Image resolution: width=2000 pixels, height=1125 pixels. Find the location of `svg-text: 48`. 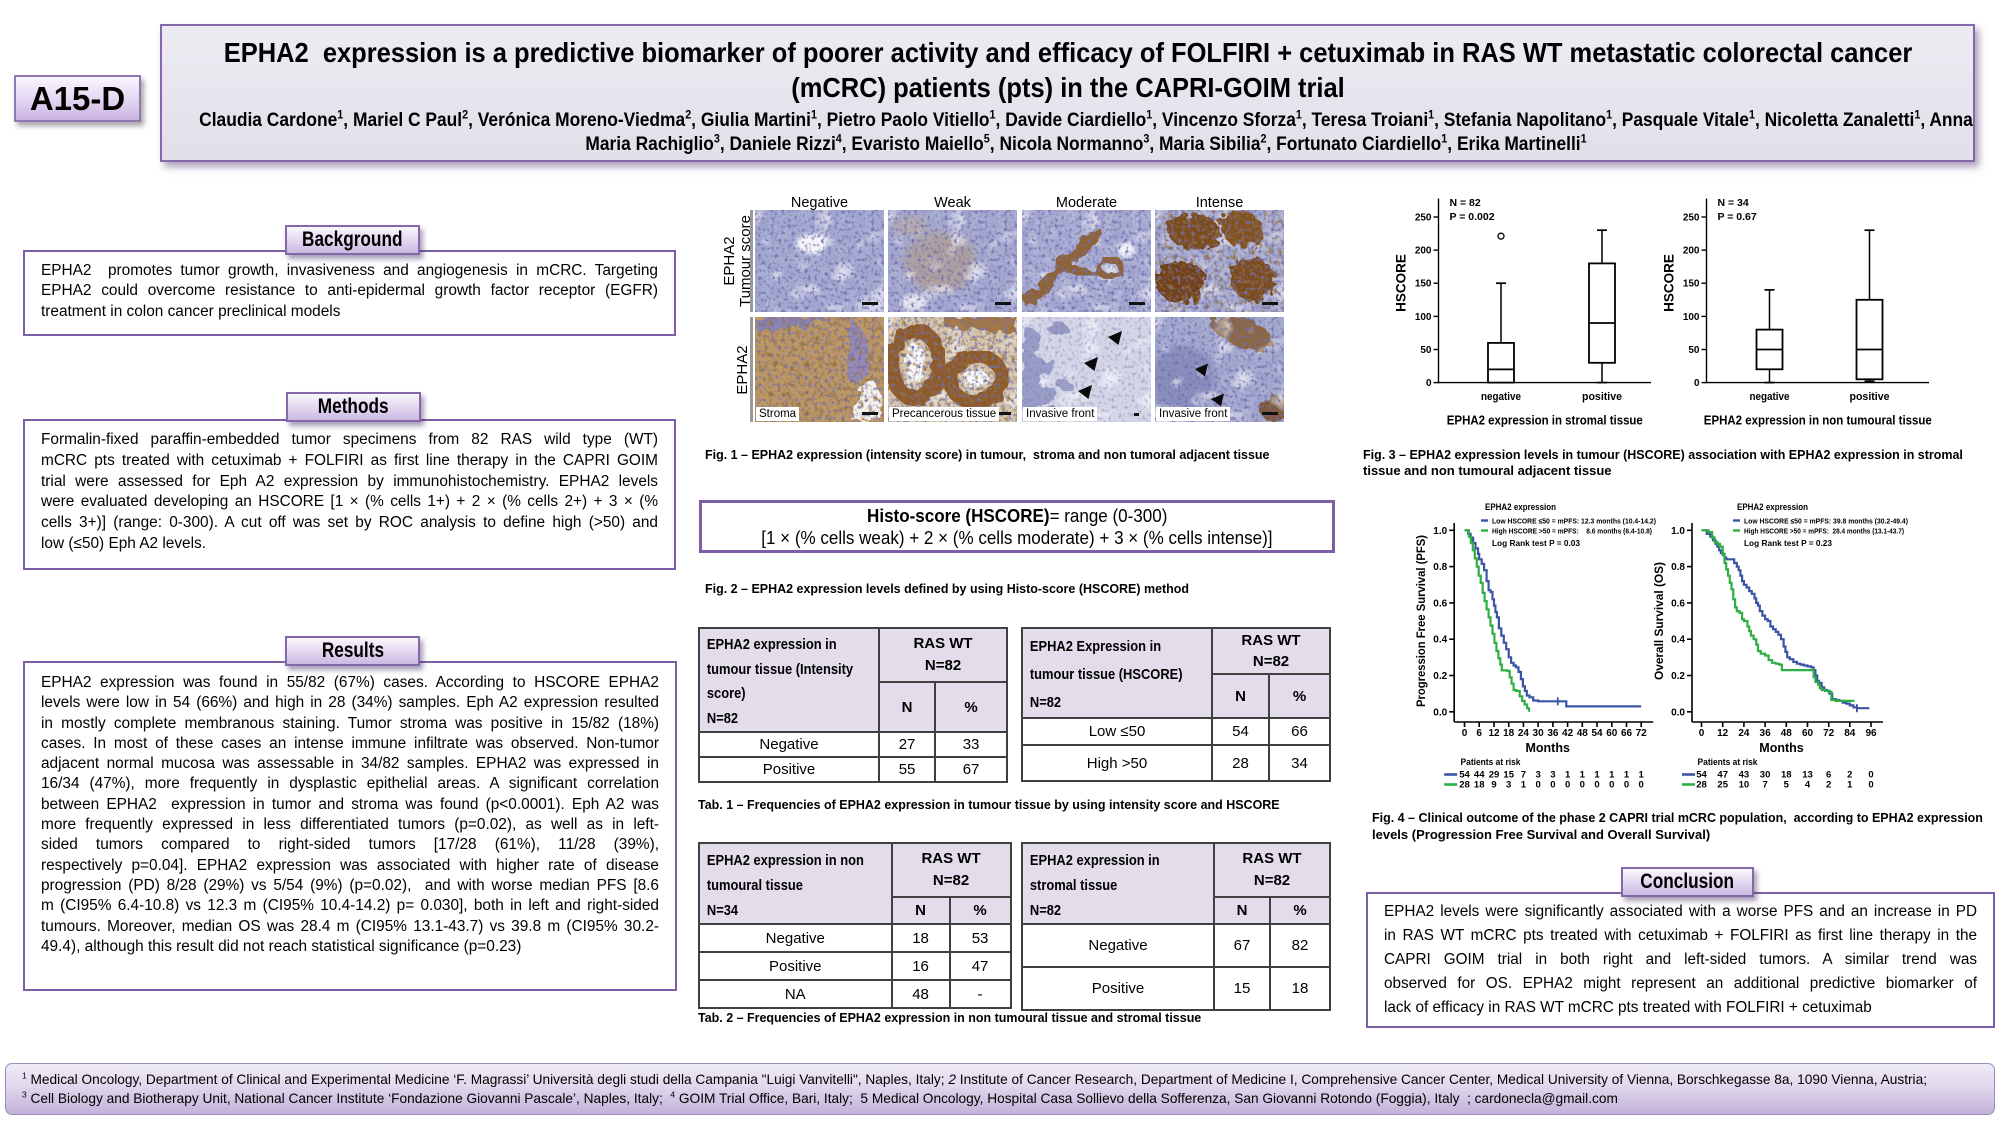

svg-text: 48 is located at coordinates (1583, 733).